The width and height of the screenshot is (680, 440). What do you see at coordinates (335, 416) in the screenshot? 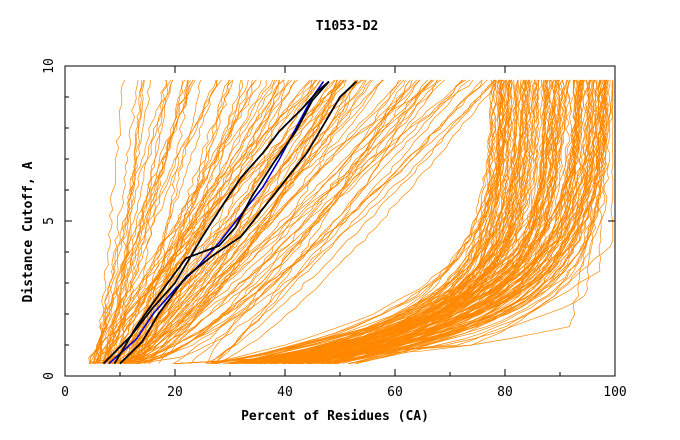
I see `x-axis-label: Percent of Residues (CA)` at bounding box center [335, 416].